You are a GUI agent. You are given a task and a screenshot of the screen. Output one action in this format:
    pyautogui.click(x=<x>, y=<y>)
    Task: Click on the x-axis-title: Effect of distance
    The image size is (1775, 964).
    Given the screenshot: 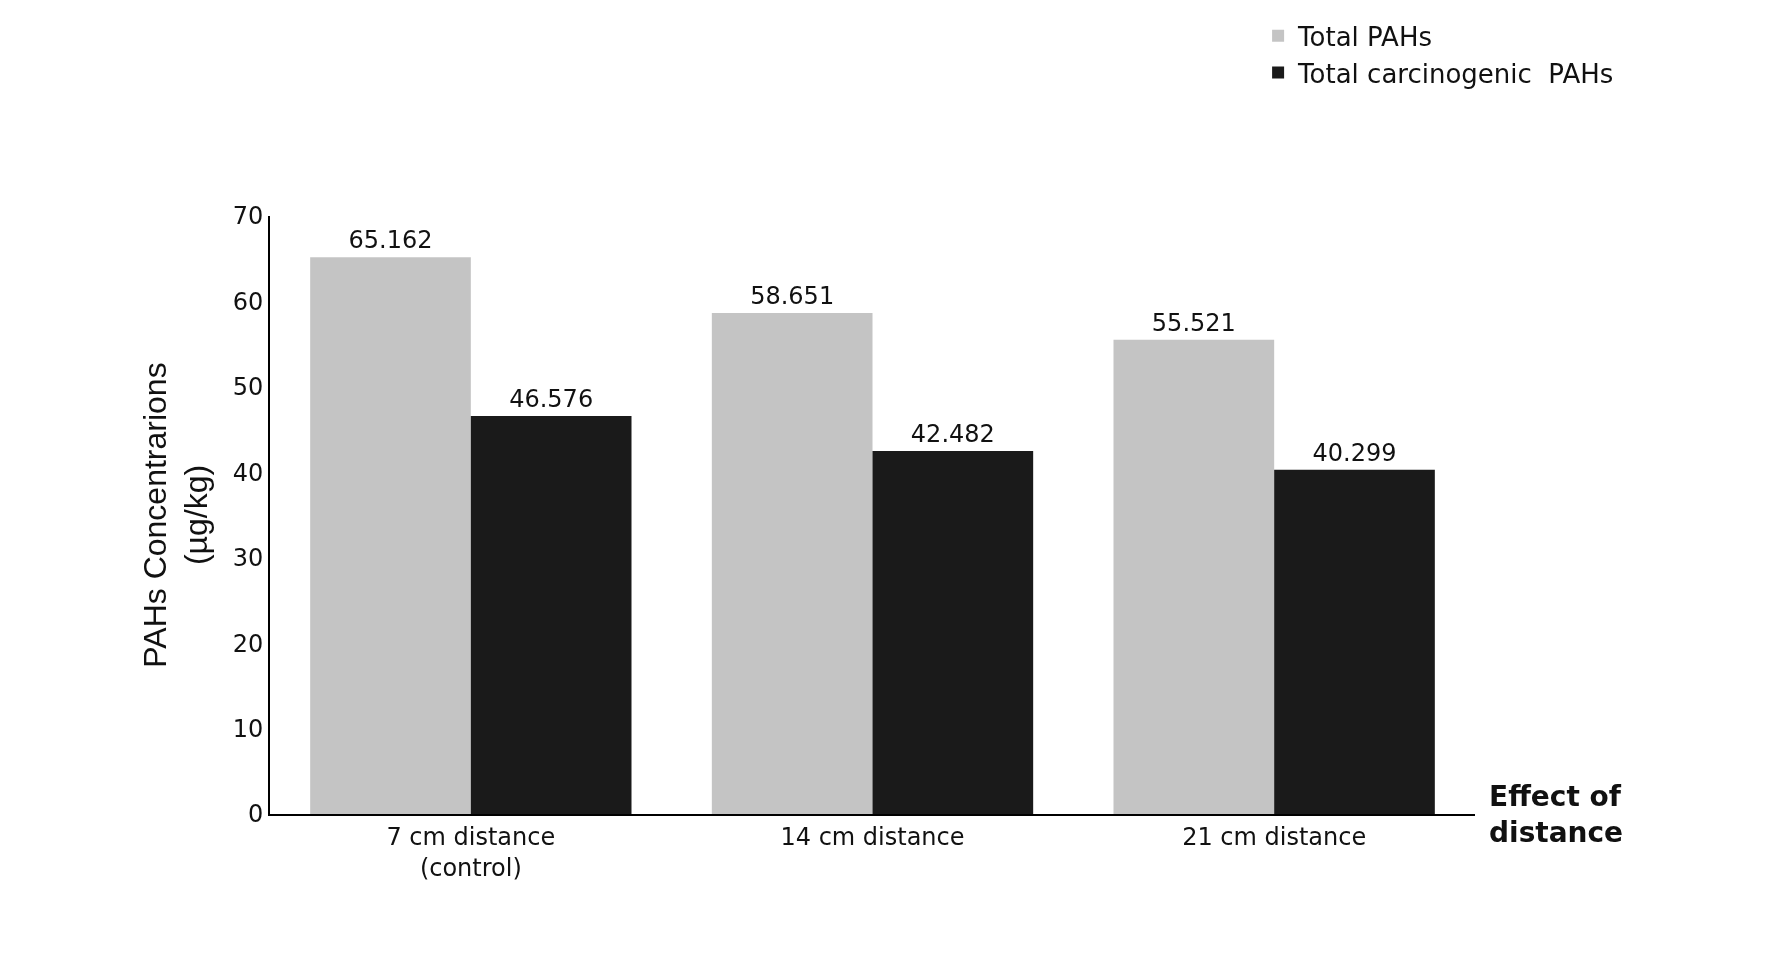 What is the action you would take?
    pyautogui.click(x=1556, y=815)
    